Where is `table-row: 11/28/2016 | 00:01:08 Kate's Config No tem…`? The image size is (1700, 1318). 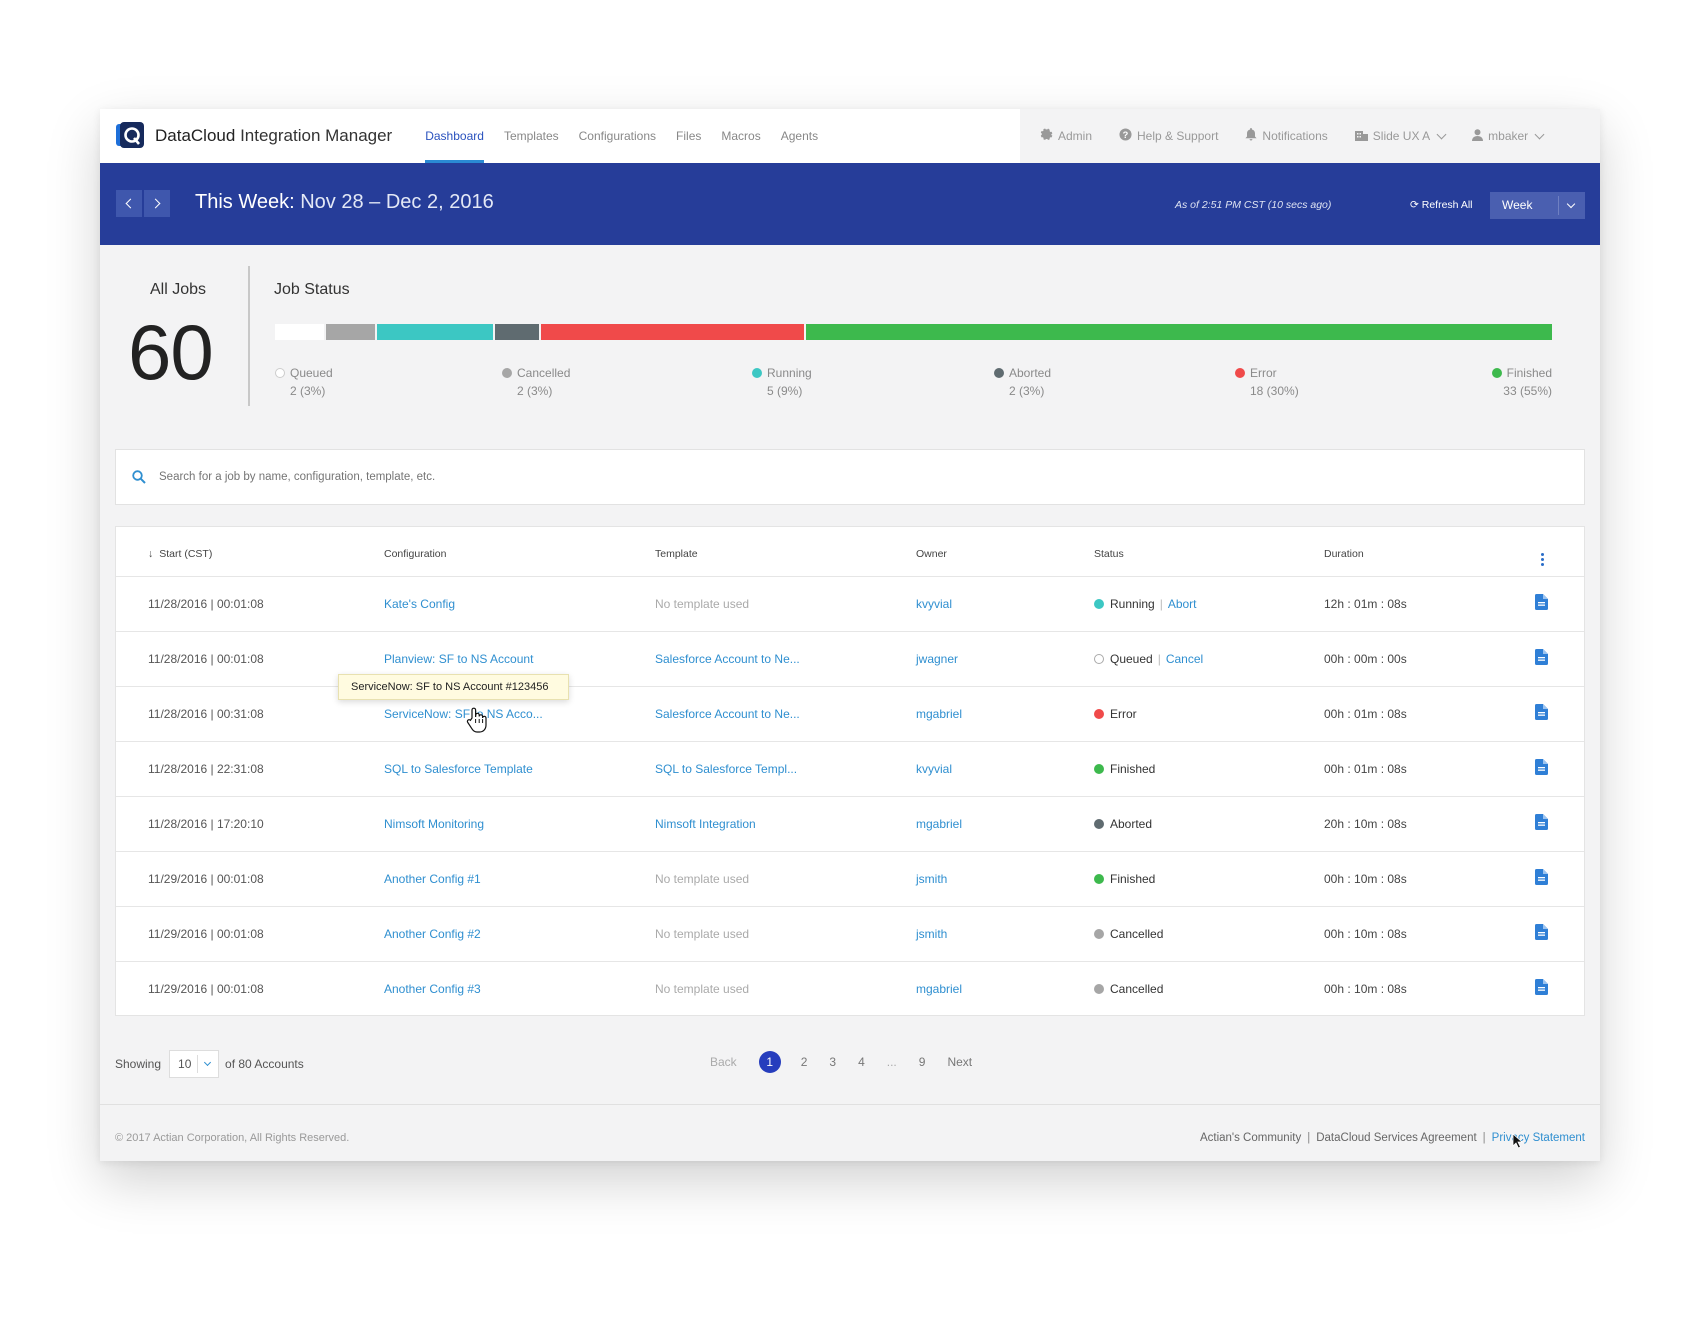 table-row: 11/28/2016 | 00:01:08 Kate's Config No tem… is located at coordinates (850, 604).